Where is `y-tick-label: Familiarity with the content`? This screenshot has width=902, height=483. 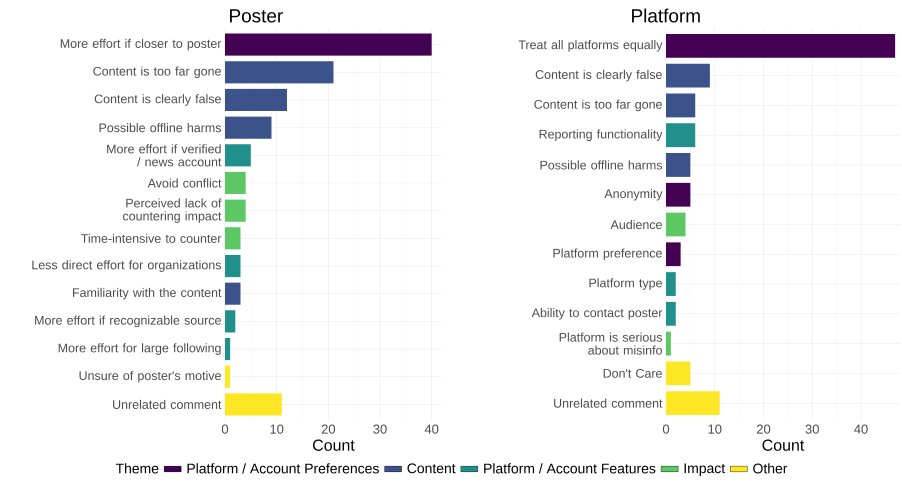 y-tick-label: Familiarity with the content is located at coordinates (147, 294).